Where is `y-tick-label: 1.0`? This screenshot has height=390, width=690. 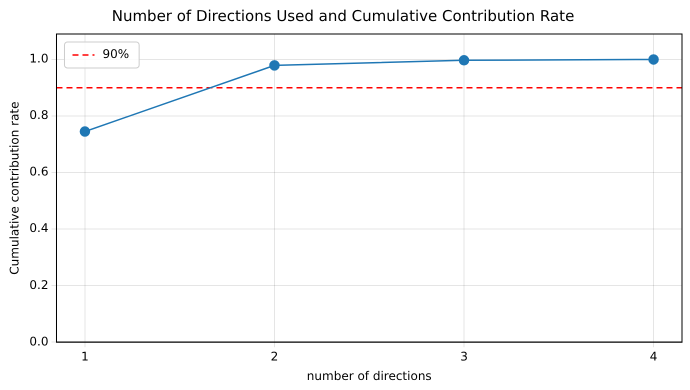
y-tick-label: 1.0 is located at coordinates (38, 59).